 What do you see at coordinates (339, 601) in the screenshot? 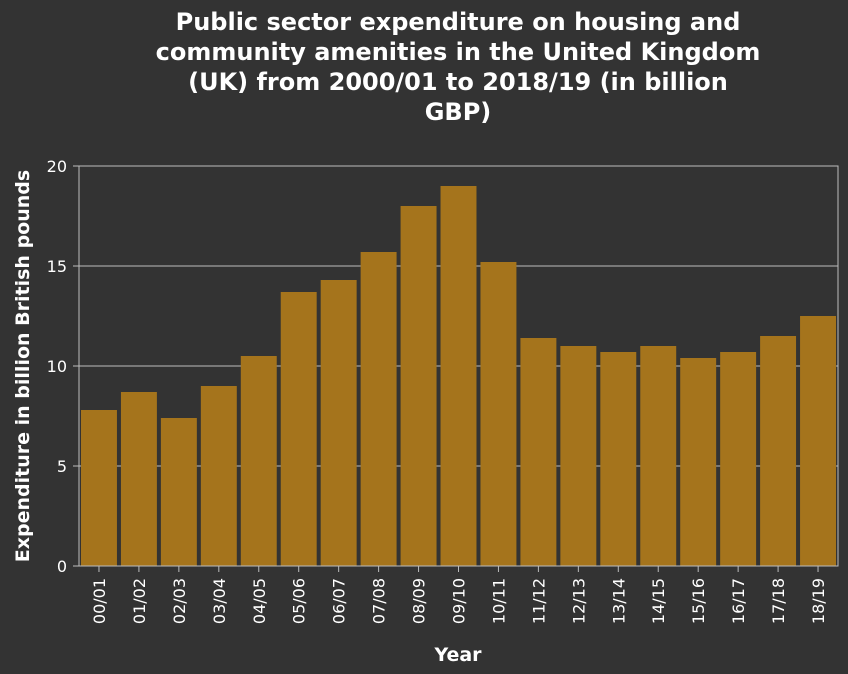
I see `x-tick-label: 06/07` at bounding box center [339, 601].